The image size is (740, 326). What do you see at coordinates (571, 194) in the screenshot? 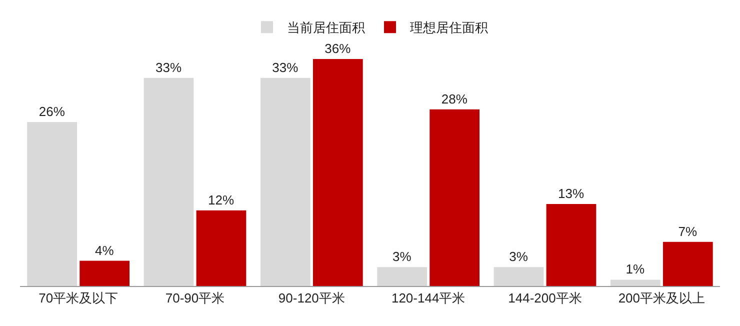
I see `data-label: 13%` at bounding box center [571, 194].